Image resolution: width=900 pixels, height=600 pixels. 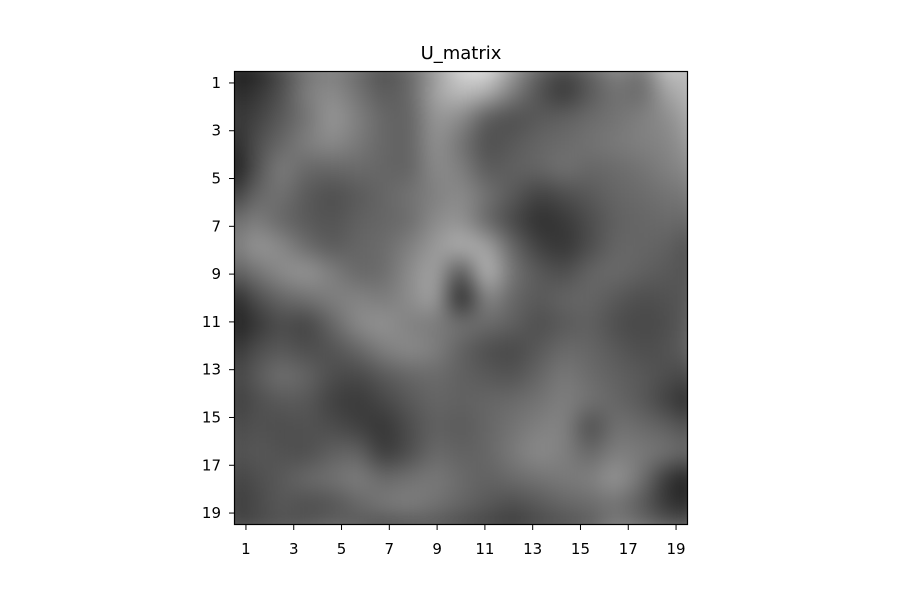 What do you see at coordinates (676, 549) in the screenshot?
I see `x-tick-label: 19` at bounding box center [676, 549].